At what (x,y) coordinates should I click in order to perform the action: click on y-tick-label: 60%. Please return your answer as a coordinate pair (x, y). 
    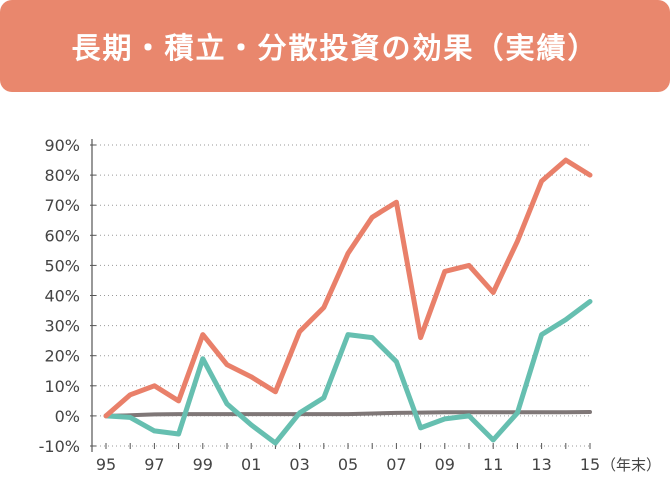
    Looking at the image, I should click on (62, 235).